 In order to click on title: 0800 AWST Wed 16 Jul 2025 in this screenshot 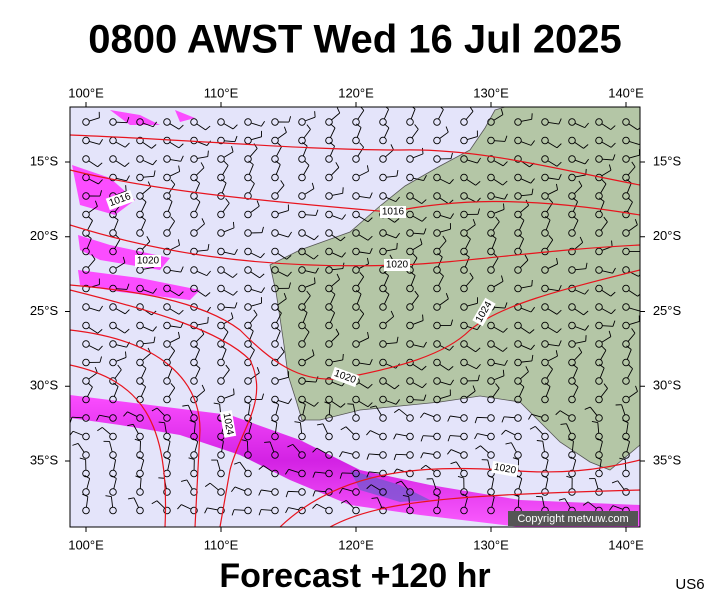, I will do `click(355, 40)`.